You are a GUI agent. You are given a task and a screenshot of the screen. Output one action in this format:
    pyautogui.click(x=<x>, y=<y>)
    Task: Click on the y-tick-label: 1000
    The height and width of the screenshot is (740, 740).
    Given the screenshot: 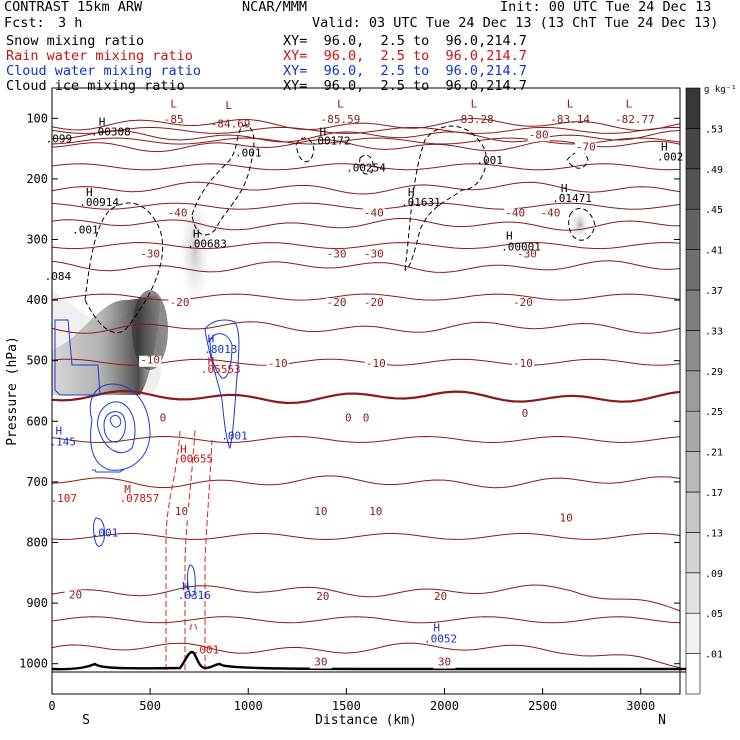 What is the action you would take?
    pyautogui.click(x=33, y=664)
    